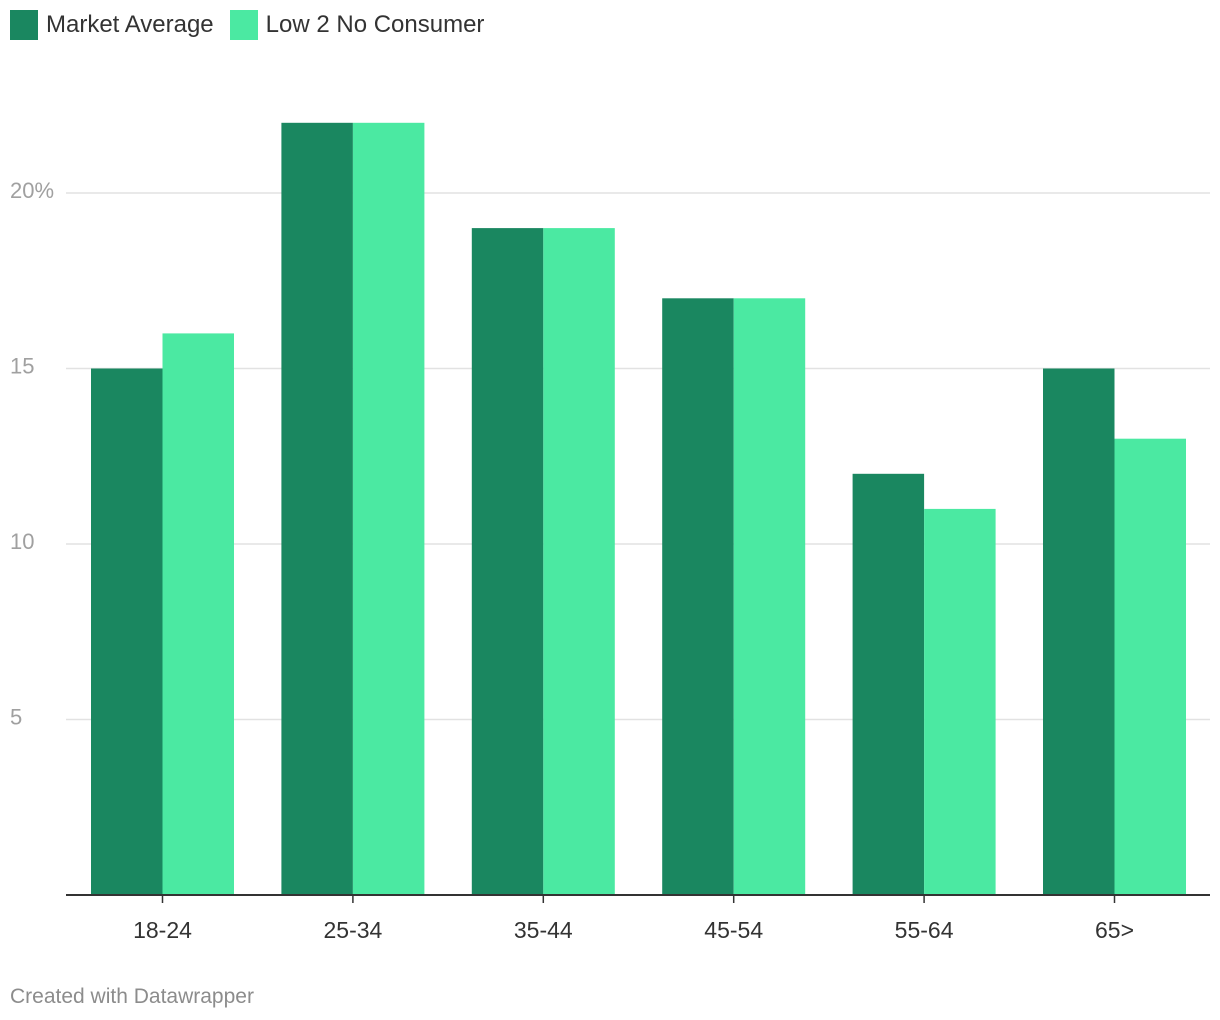 This screenshot has width=1220, height=1020. Describe the element at coordinates (375, 24) in the screenshot. I see `legend-label-low-2-no-consumer: Low 2 No Consumer` at that location.